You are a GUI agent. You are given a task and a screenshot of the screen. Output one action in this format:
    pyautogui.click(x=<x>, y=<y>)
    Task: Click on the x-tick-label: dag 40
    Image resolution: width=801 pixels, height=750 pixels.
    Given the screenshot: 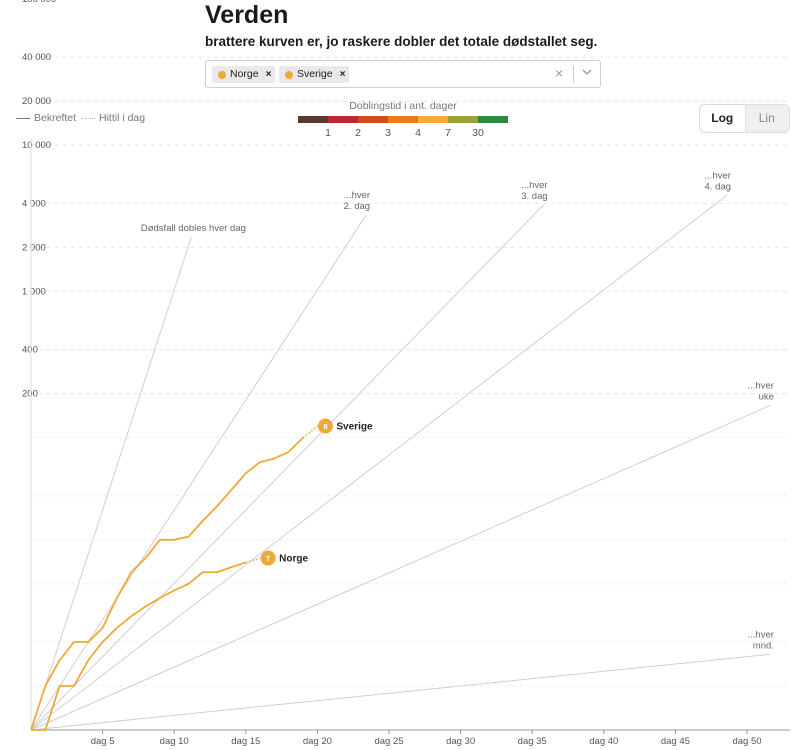 What is the action you would take?
    pyautogui.click(x=603, y=741)
    